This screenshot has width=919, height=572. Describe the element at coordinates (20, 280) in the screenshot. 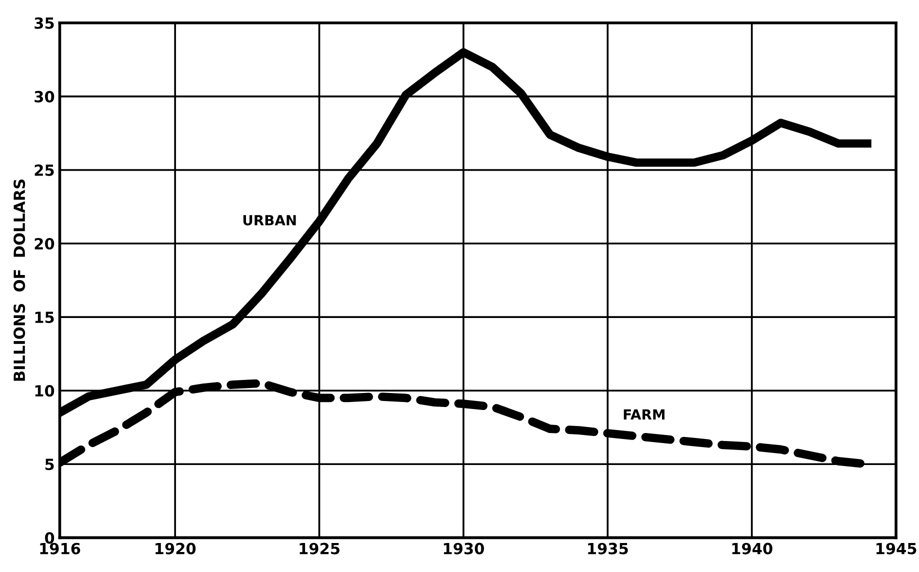

I see `y-axis-title: BILLIONS OF DOLLARS` at that location.